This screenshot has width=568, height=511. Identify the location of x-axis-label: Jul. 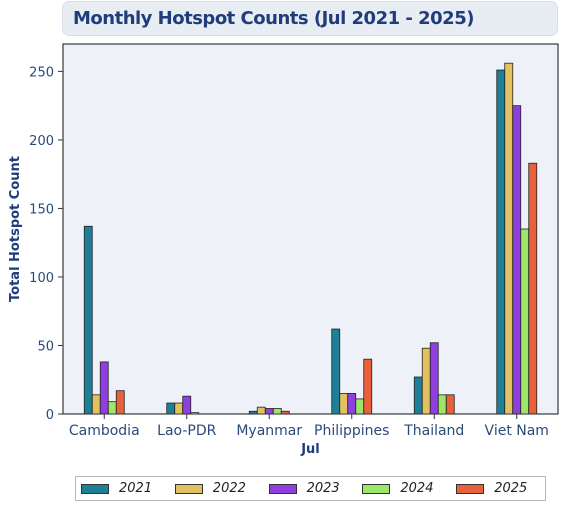
(310, 449).